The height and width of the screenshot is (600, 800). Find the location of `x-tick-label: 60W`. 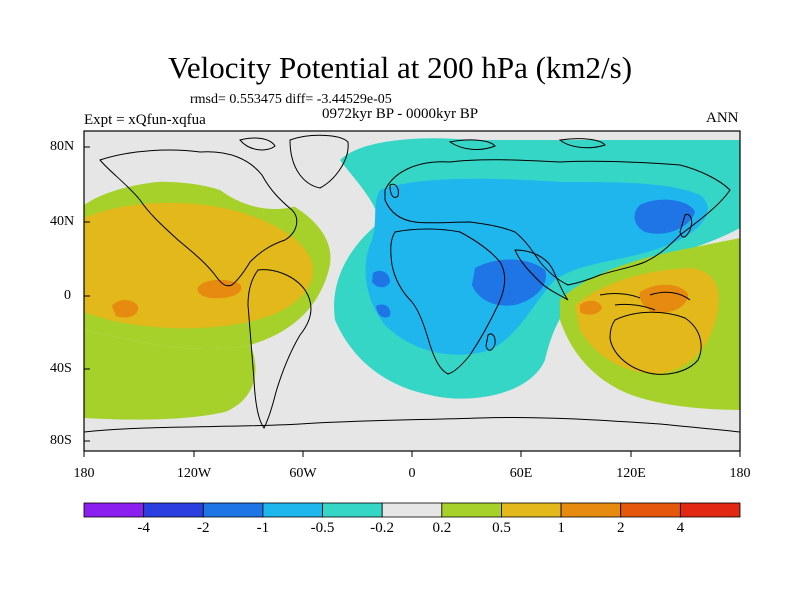

x-tick-label: 60W is located at coordinates (303, 473).